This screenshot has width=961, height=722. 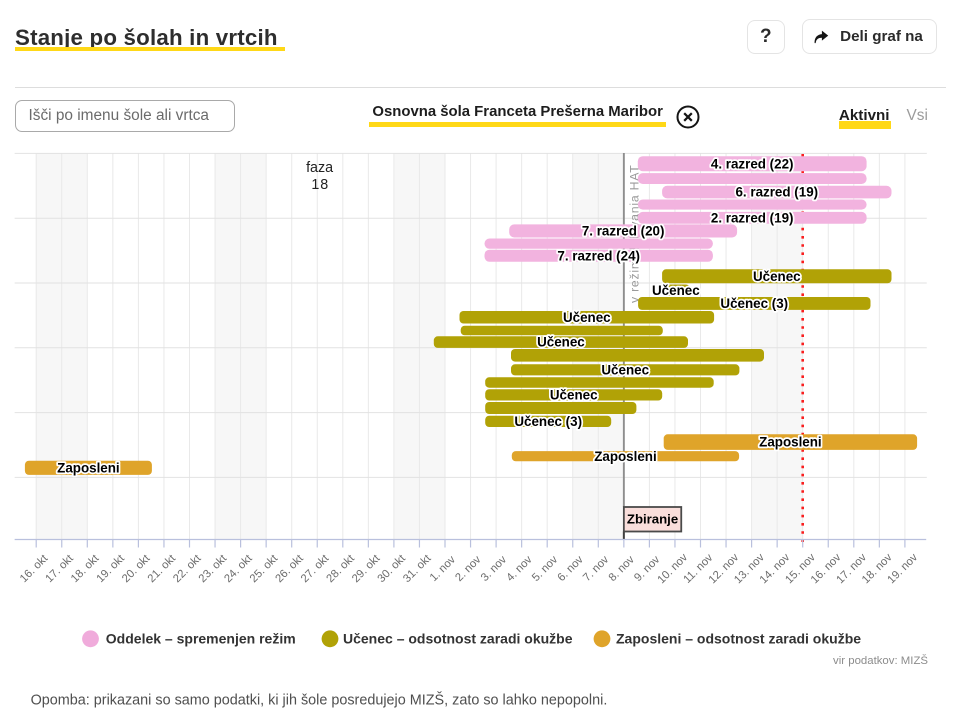 I want to click on svg-text: vir podatkov: MIZŠ, so click(x=880, y=660).